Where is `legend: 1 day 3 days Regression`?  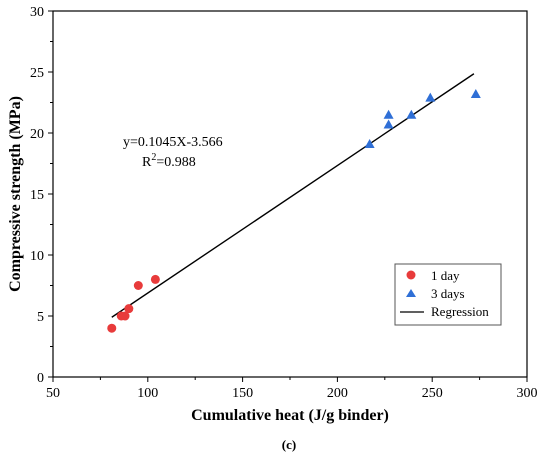 legend: 1 day 3 days Regression is located at coordinates (448, 294).